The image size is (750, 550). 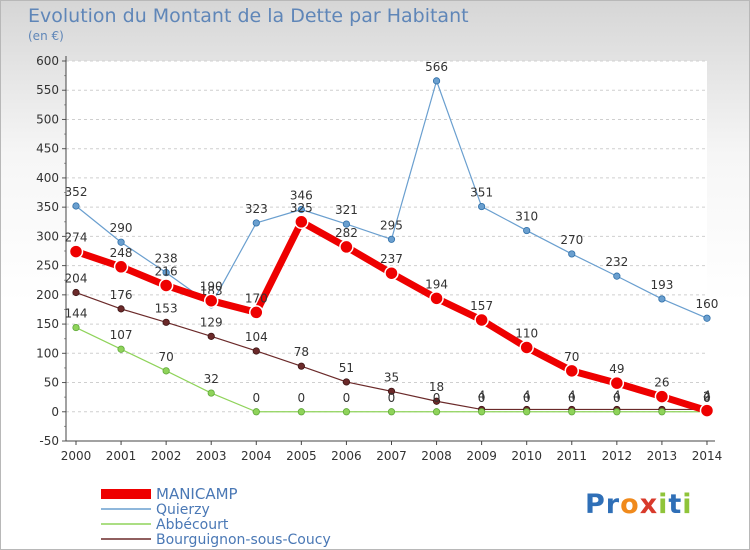 What do you see at coordinates (571, 357) in the screenshot?
I see `data-label: 70` at bounding box center [571, 357].